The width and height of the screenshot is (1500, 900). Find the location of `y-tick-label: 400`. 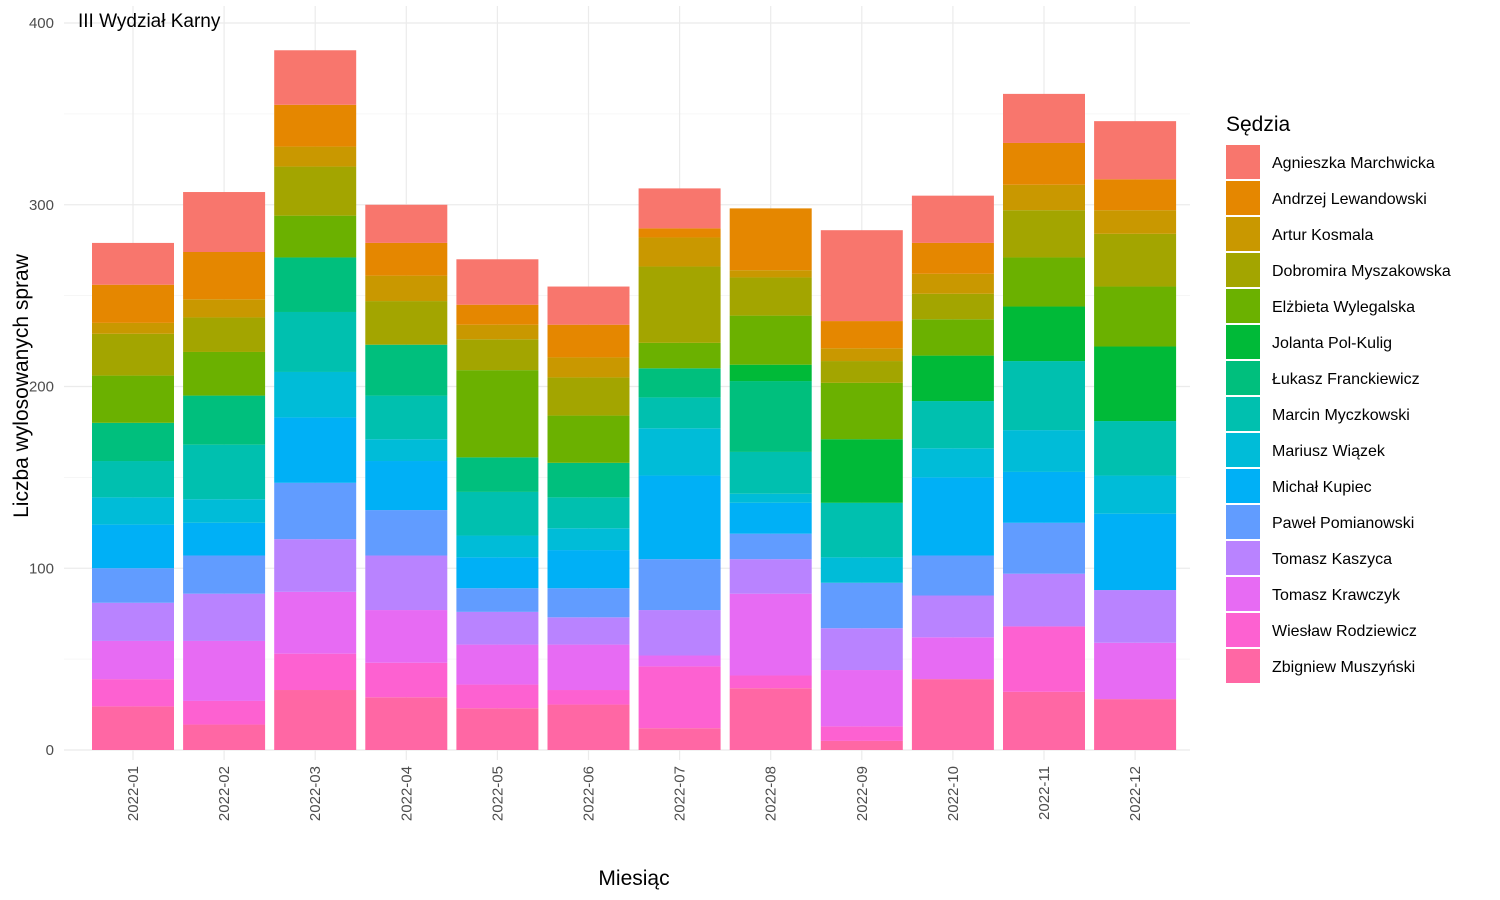

y-tick-label: 400 is located at coordinates (41, 23).